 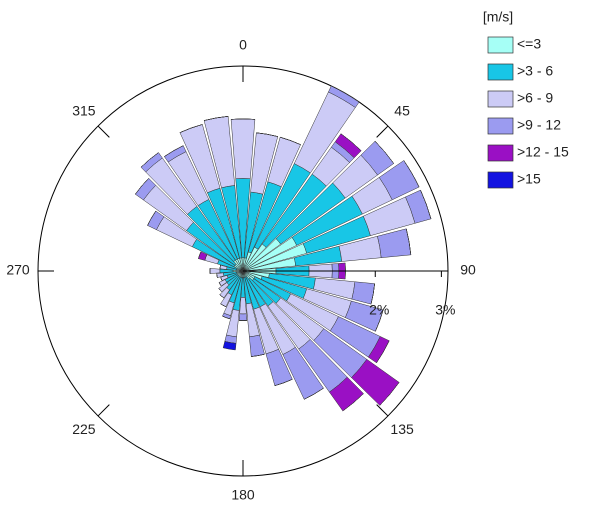 What do you see at coordinates (445, 310) in the screenshot?
I see `radial-tick-label: 3%` at bounding box center [445, 310].